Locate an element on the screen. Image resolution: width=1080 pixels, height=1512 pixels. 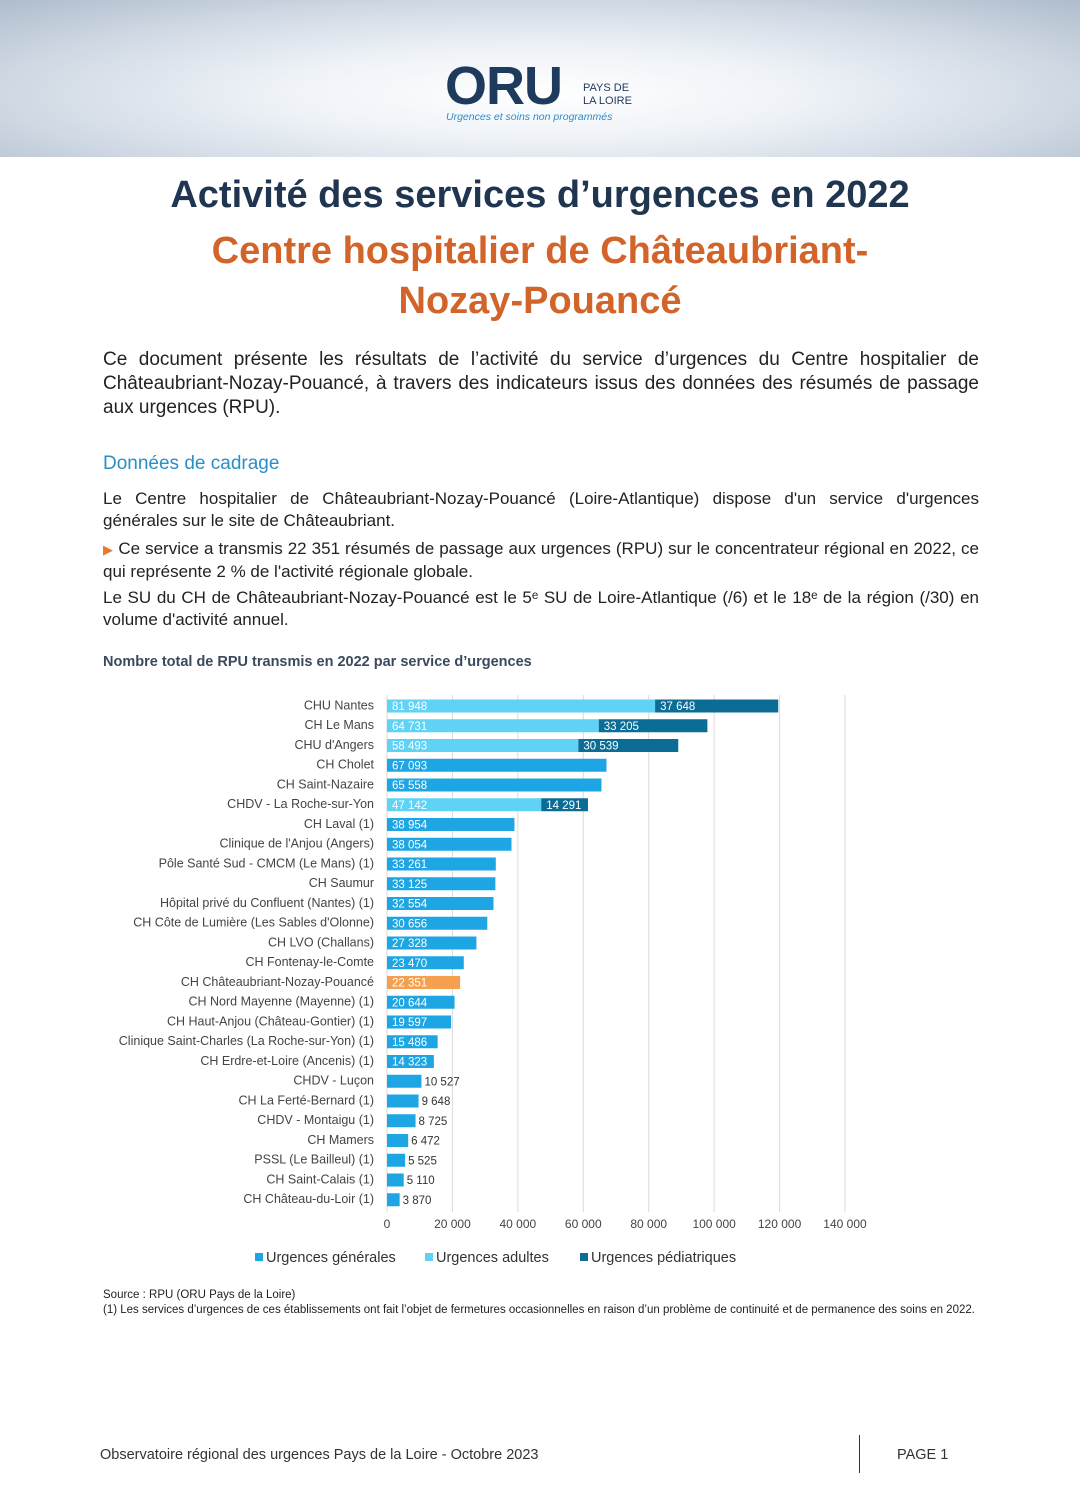
value-label: 19 597 is located at coordinates (409, 1023).